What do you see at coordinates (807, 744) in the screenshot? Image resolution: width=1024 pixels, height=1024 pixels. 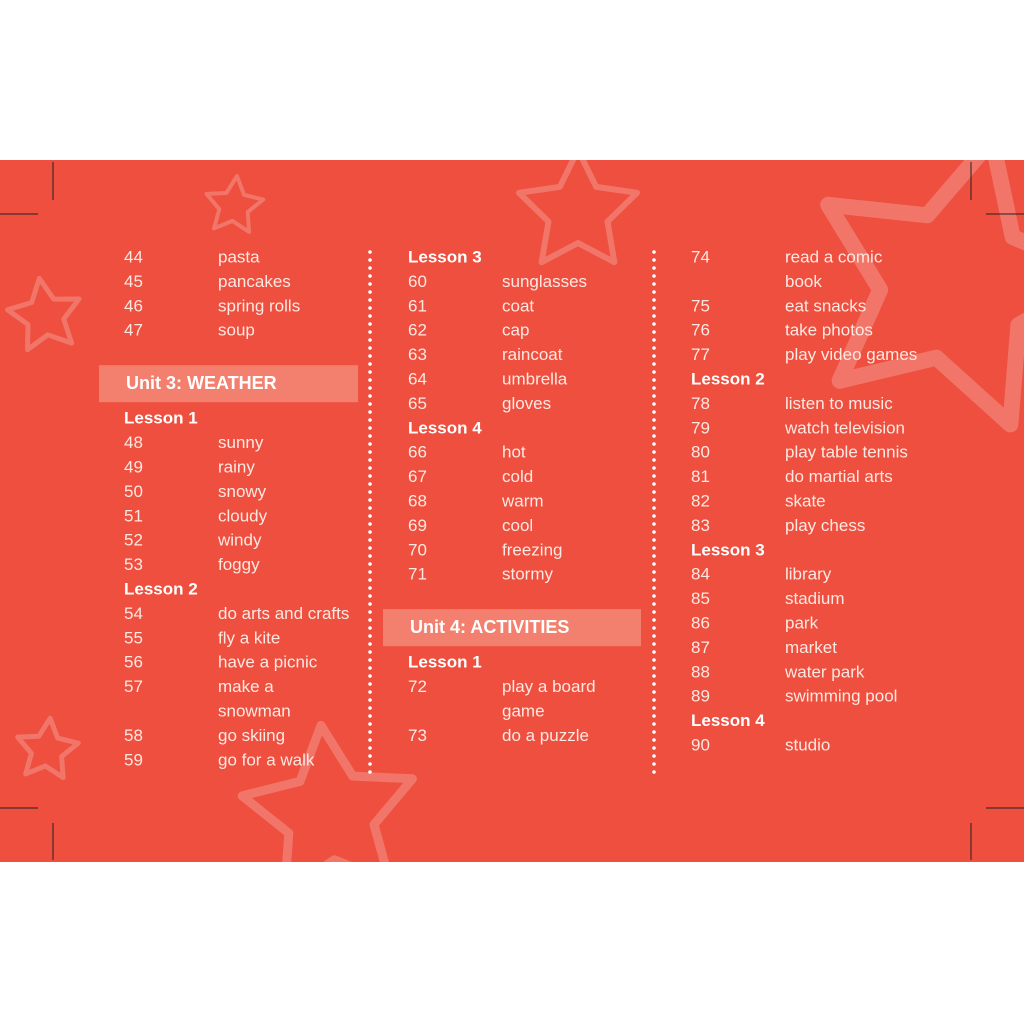 I see `entry-word: studio` at bounding box center [807, 744].